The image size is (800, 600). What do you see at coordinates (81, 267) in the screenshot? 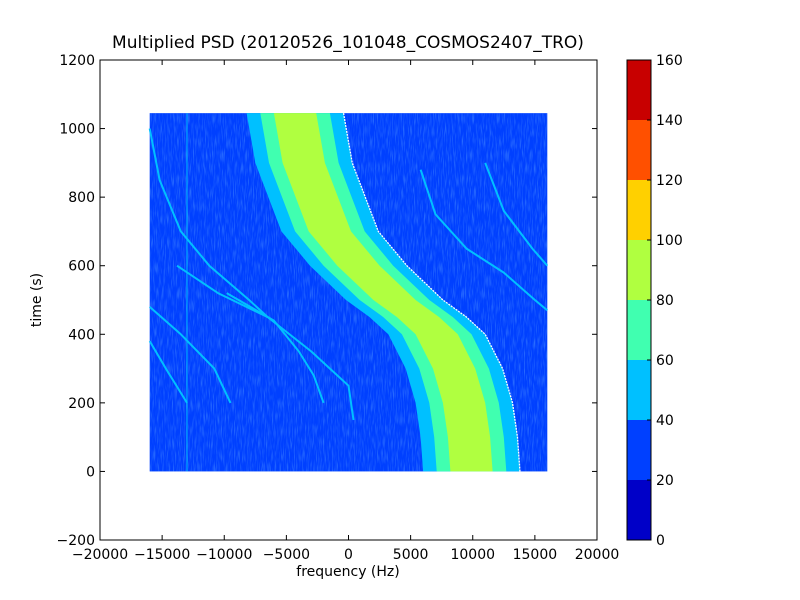
I see `y-tick-label: 600` at bounding box center [81, 267].